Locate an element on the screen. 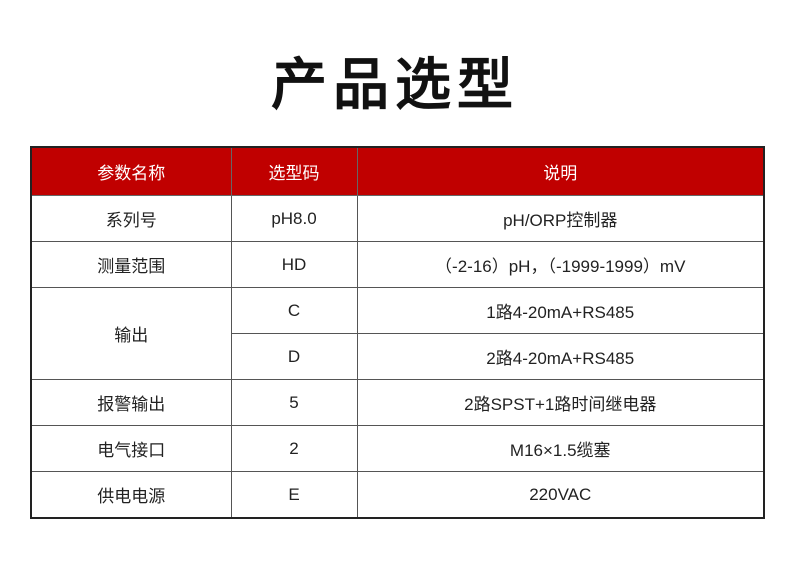 The height and width of the screenshot is (569, 790). desc-cell: （-2-16）pH，（-1999-1999）mV is located at coordinates (560, 264).